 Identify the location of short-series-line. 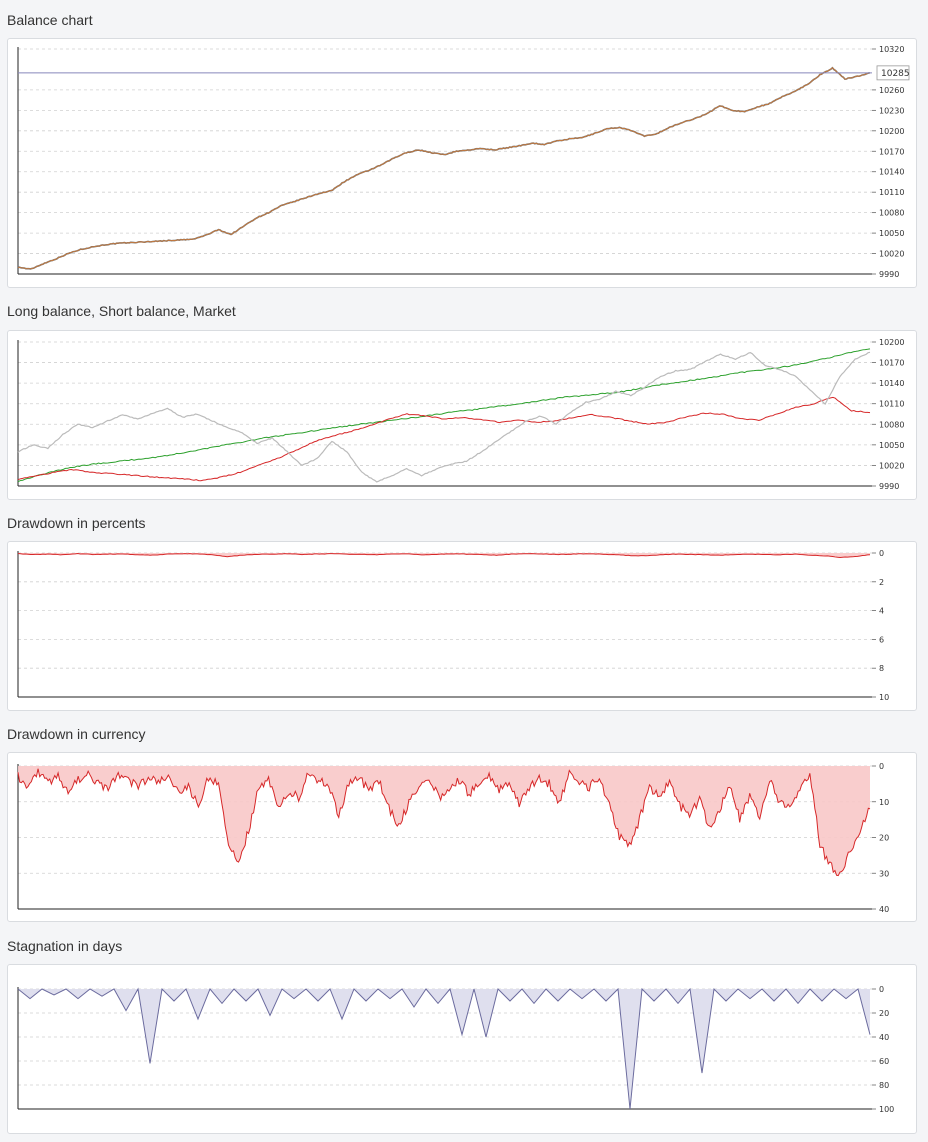
(444, 439).